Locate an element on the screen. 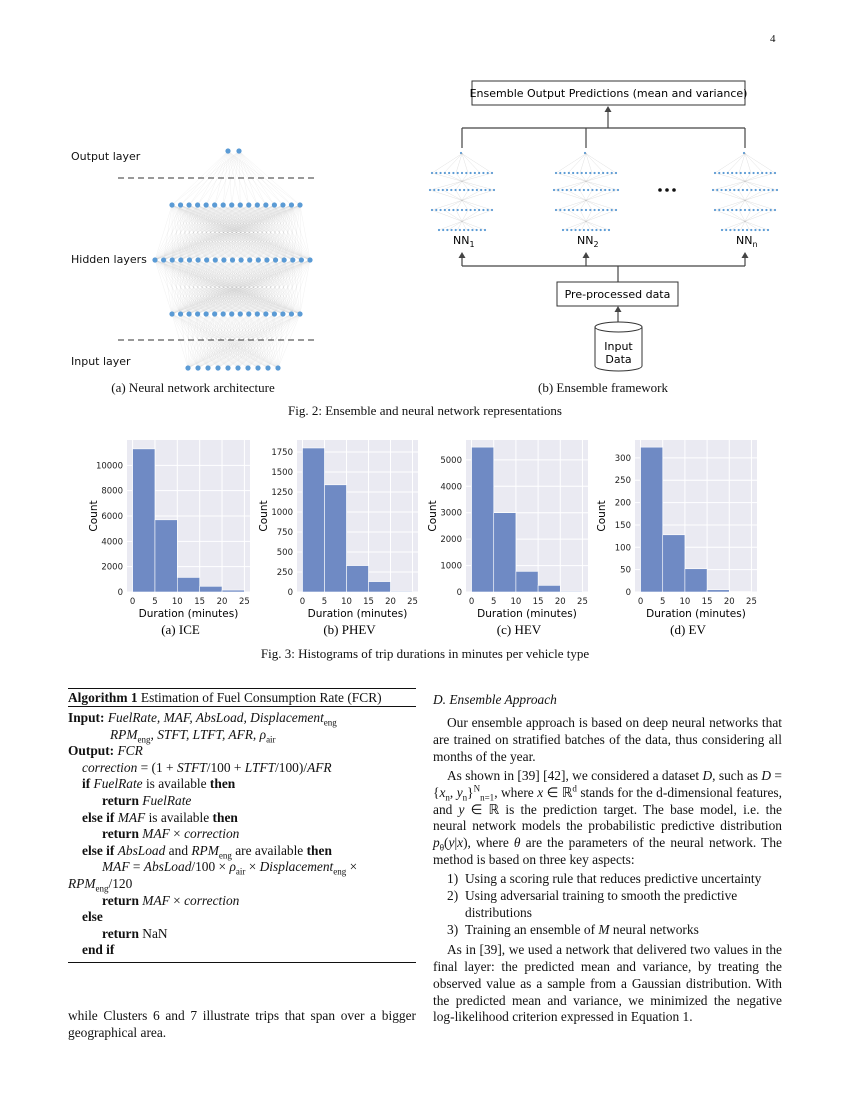 The image size is (850, 1100). text-segment: return is located at coordinates (122, 900).